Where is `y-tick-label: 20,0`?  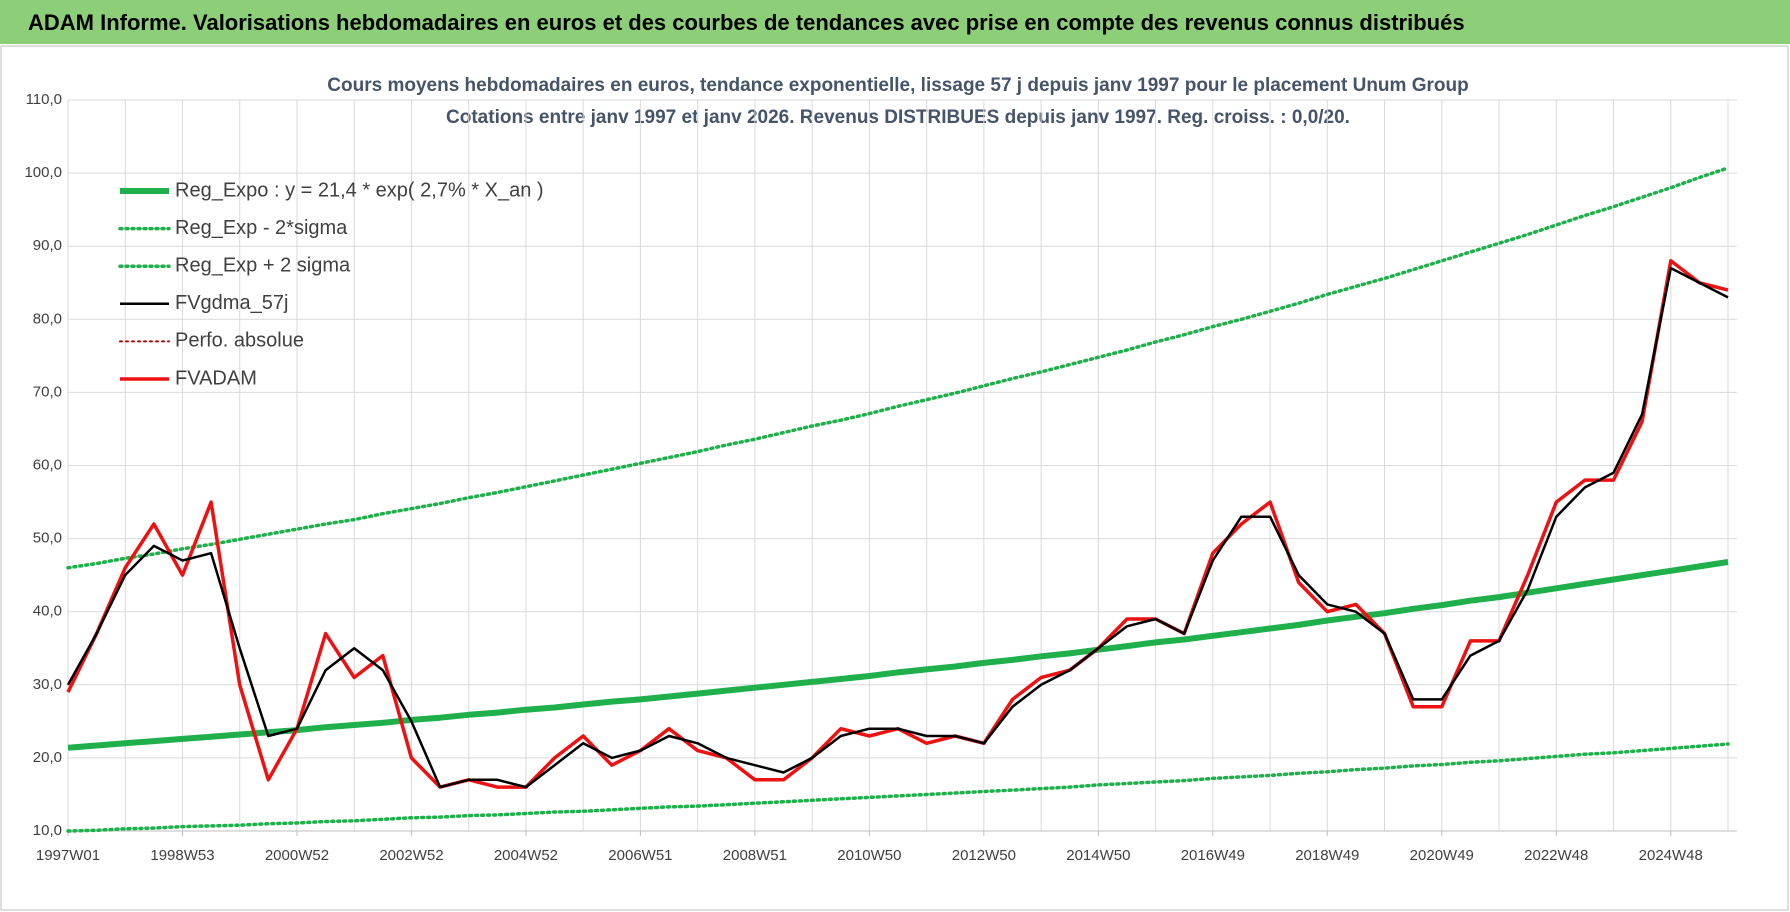
y-tick-label: 20,0 is located at coordinates (47, 757).